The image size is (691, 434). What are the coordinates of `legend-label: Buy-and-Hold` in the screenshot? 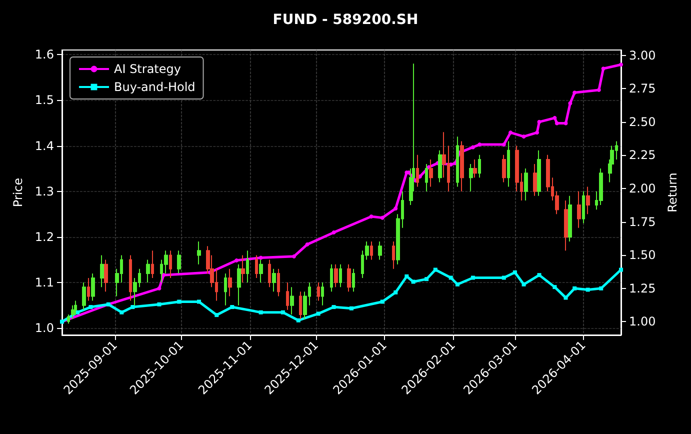 It's located at (155, 87).